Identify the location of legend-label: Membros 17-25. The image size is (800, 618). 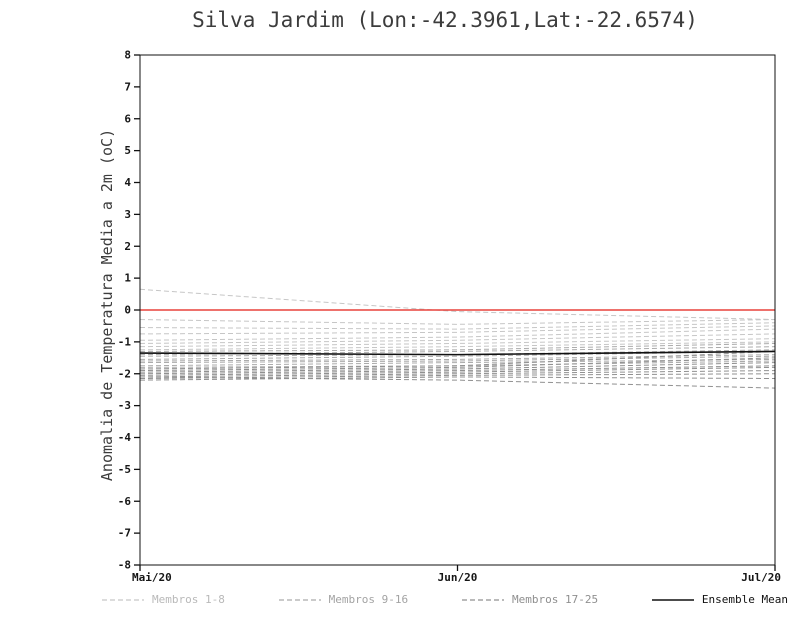
(555, 599).